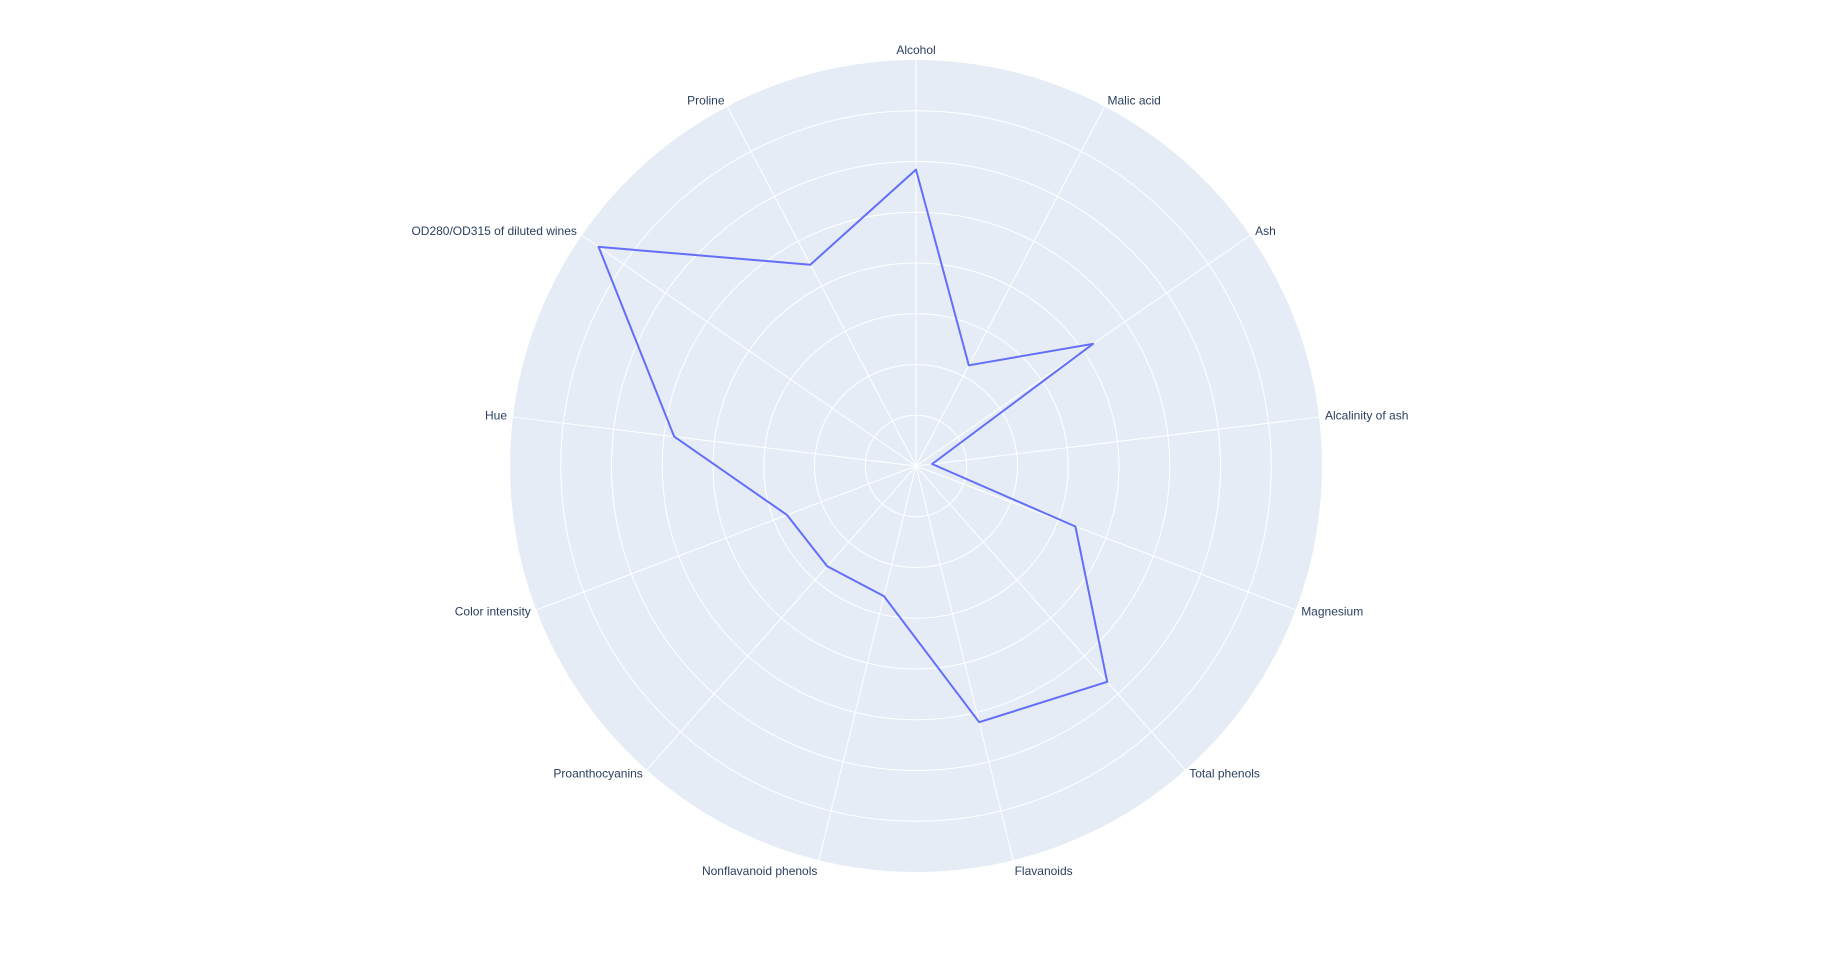  What do you see at coordinates (915, 50) in the screenshot?
I see `axis-label: Alcohol` at bounding box center [915, 50].